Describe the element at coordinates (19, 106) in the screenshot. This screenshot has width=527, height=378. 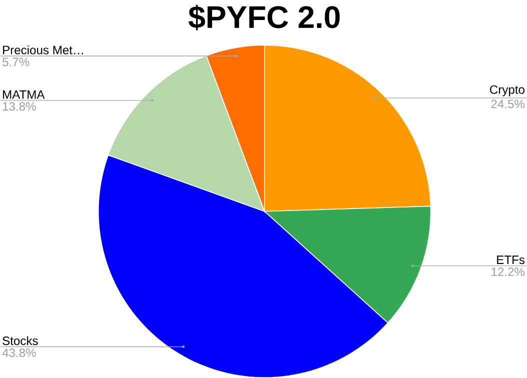
I see `data-label: 13.8%` at that location.